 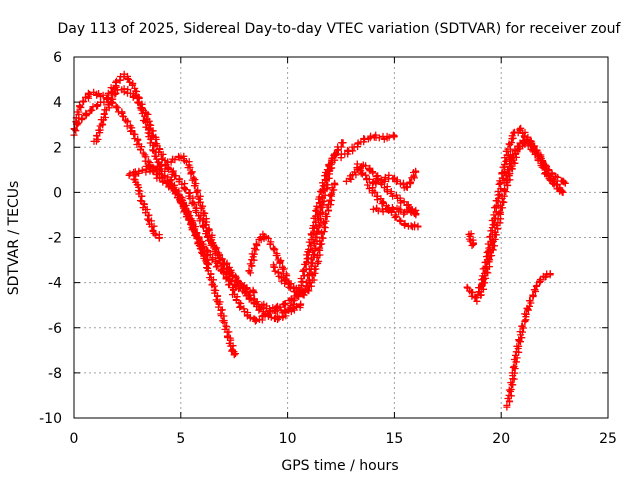 I want to click on x-tick-label: 10, so click(x=288, y=439).